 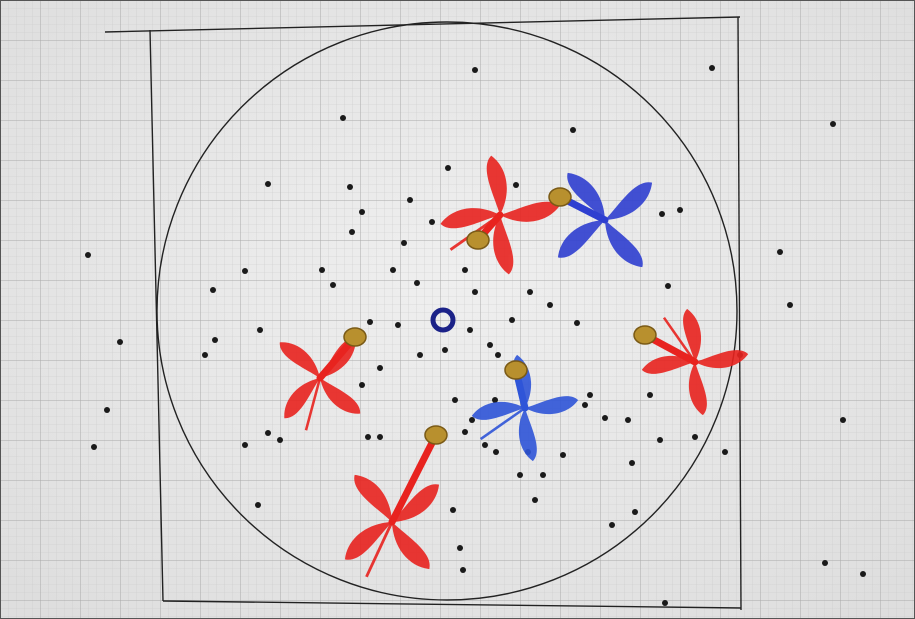 What do you see at coordinates (739, 313) in the screenshot?
I see `square-right` at bounding box center [739, 313].